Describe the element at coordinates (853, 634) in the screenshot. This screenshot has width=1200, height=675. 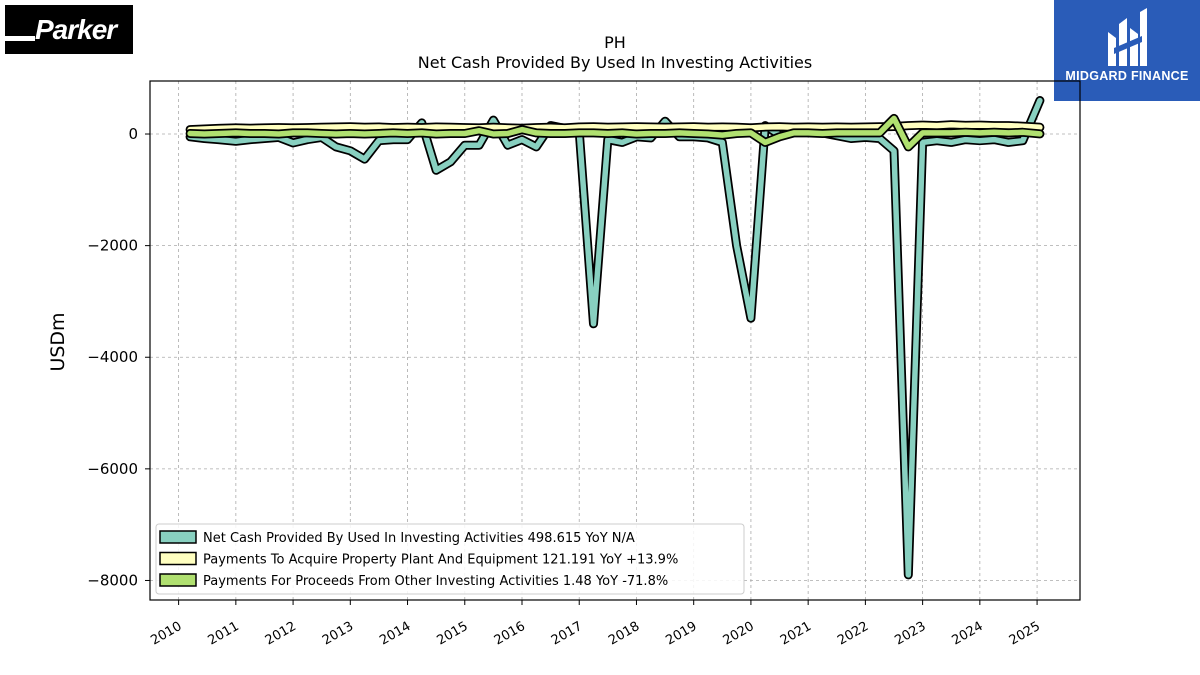
I see `x-tick-label: 2022` at that location.